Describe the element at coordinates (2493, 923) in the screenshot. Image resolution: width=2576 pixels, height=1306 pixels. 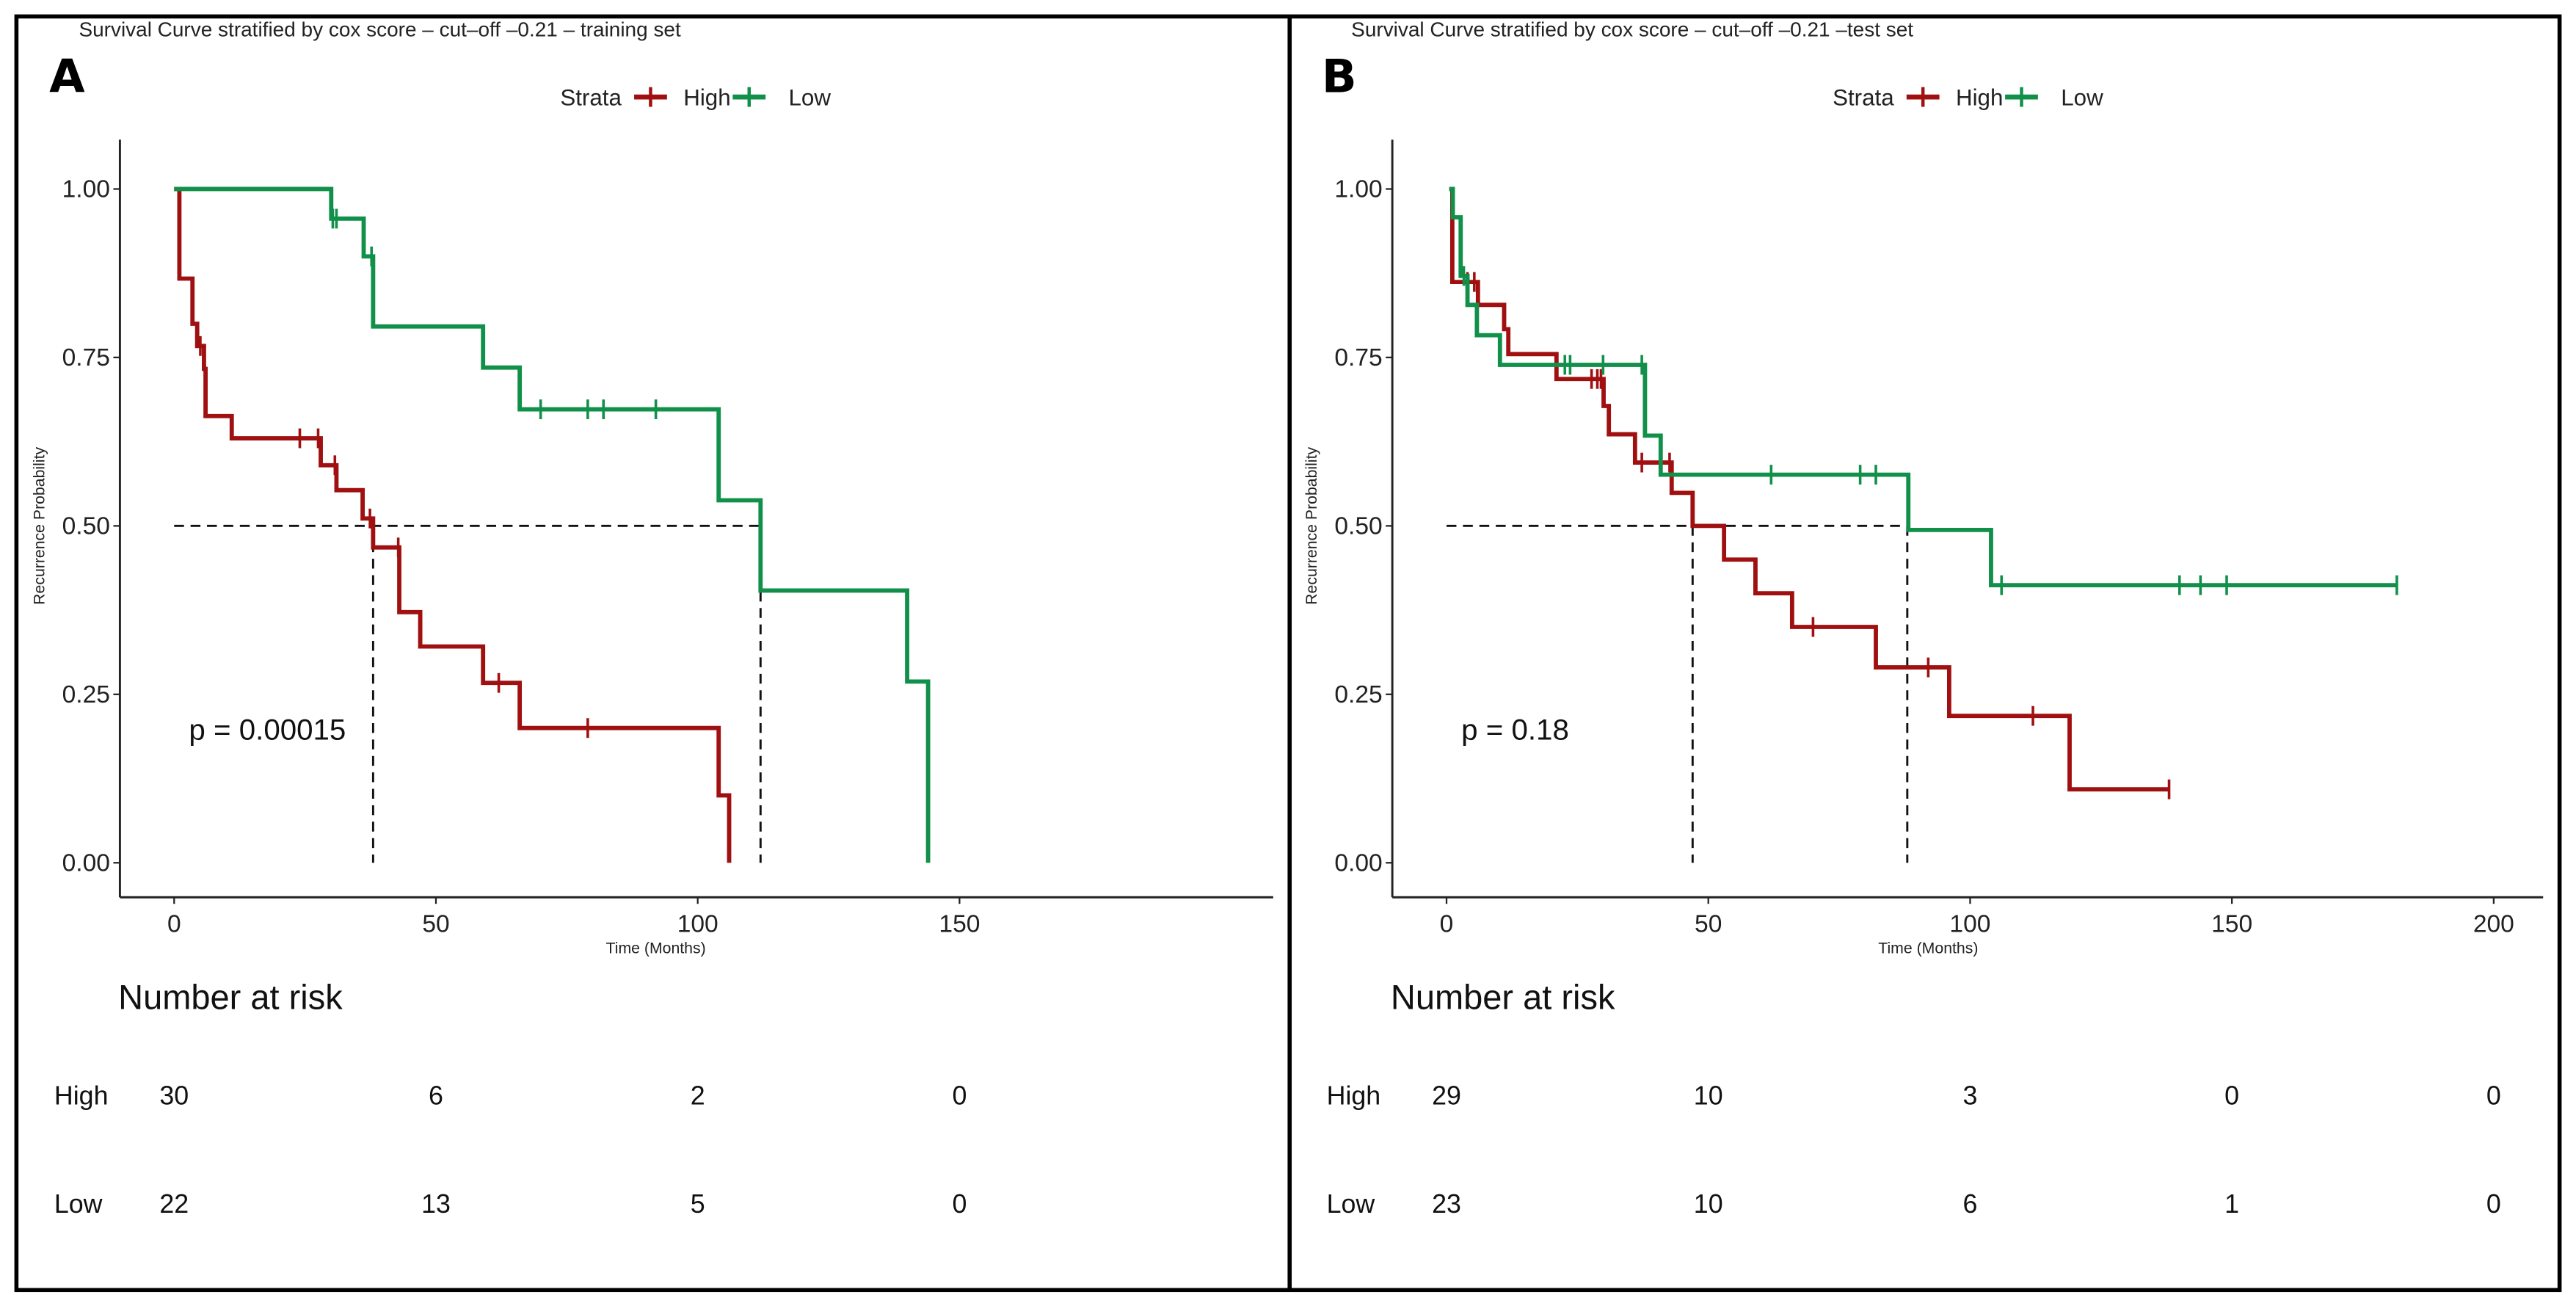
I see `x-tick-label: 200` at that location.